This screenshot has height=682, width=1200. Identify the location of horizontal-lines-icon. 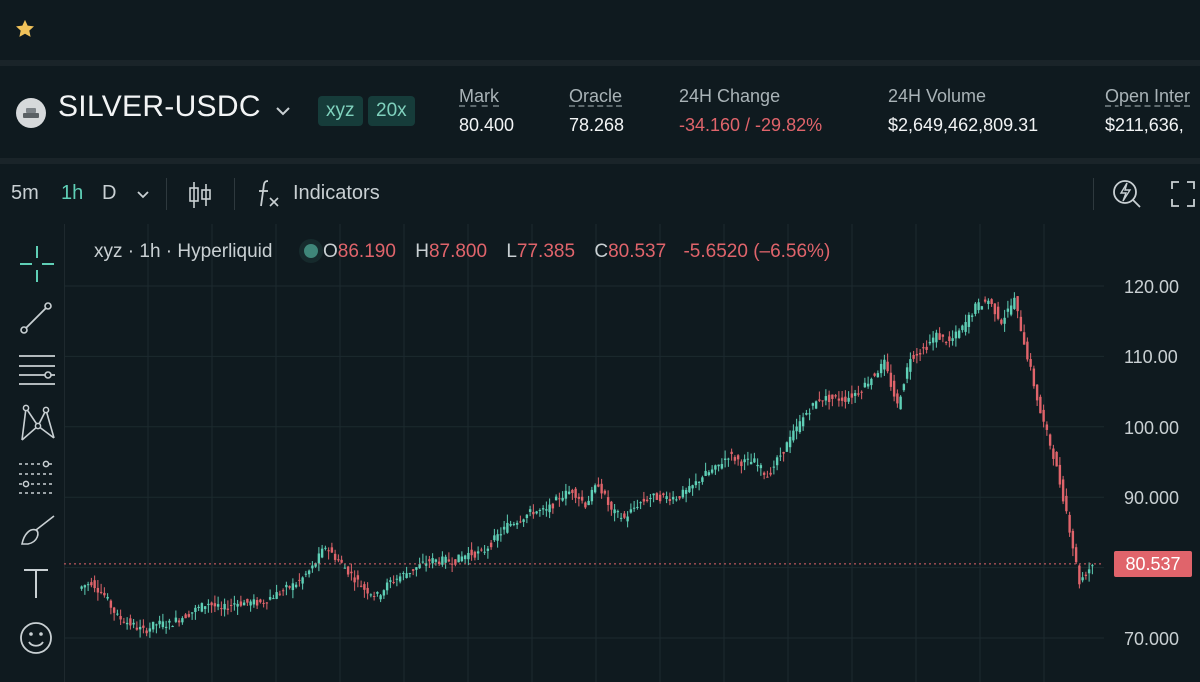
(37, 370).